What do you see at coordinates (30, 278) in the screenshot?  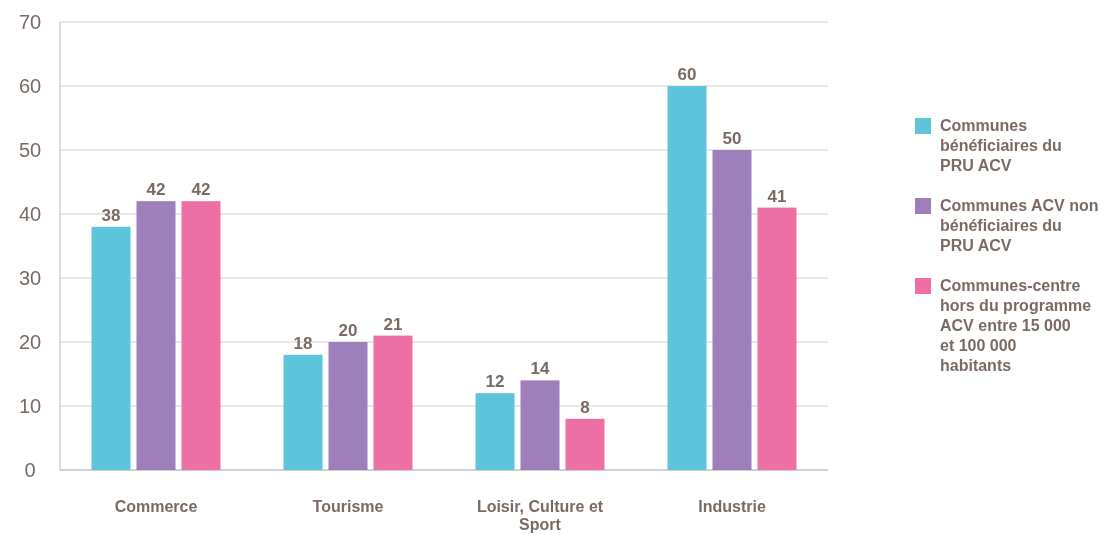 I see `y-tick-label: 30` at bounding box center [30, 278].